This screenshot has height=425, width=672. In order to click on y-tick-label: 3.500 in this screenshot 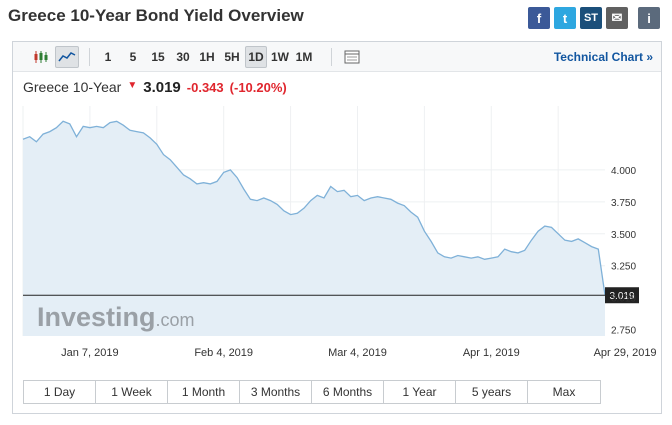, I will do `click(623, 235)`.